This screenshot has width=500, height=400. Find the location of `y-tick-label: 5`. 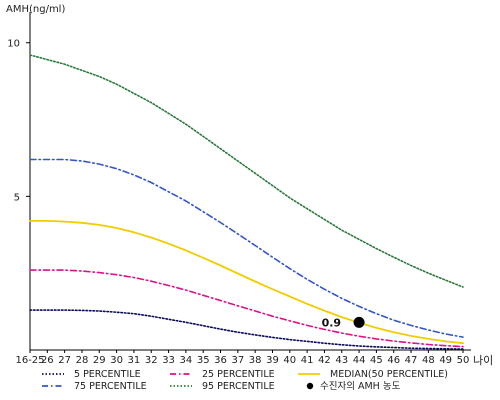

y-tick-label: 5 is located at coordinates (17, 197).